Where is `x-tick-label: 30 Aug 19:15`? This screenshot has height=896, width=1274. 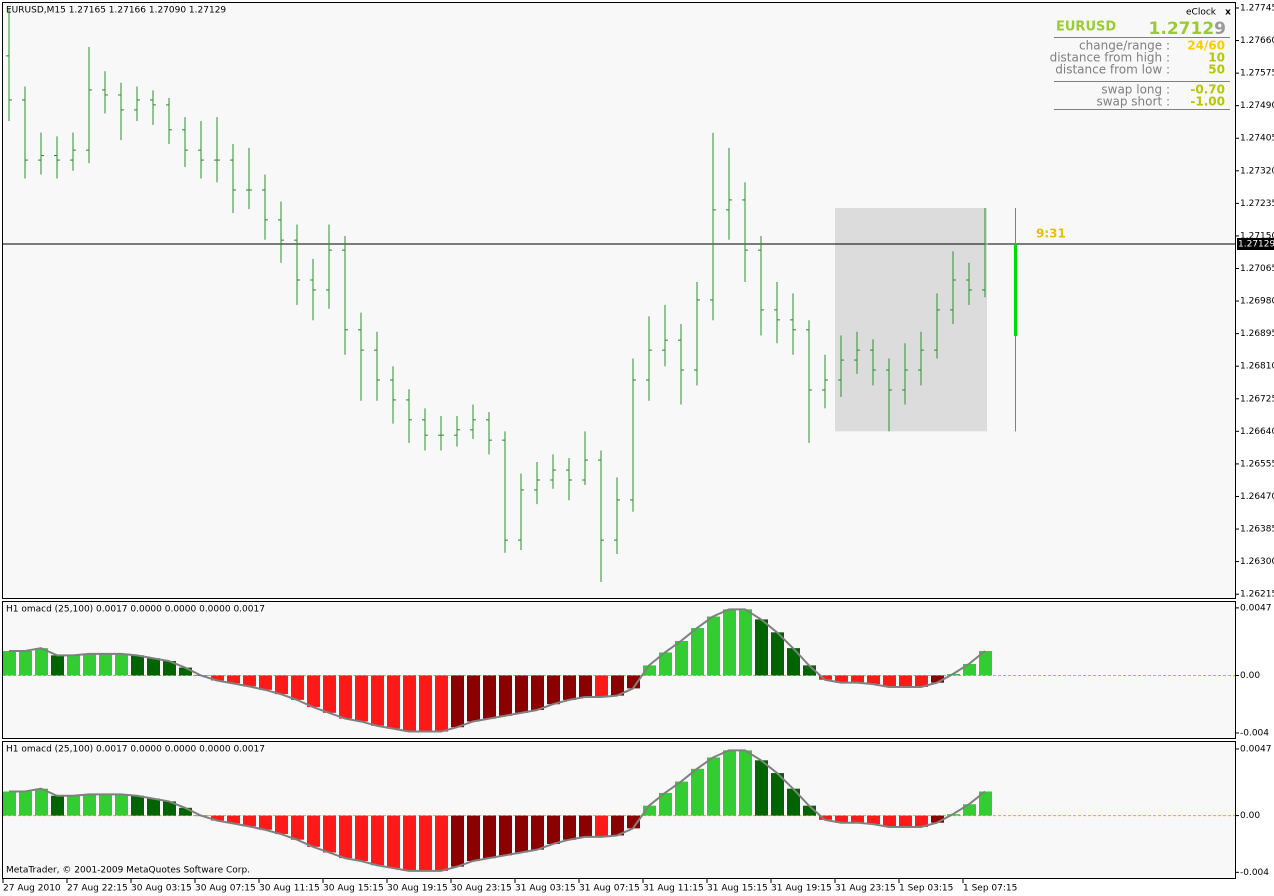
x-tick-label: 30 Aug 19:15 is located at coordinates (417, 889).